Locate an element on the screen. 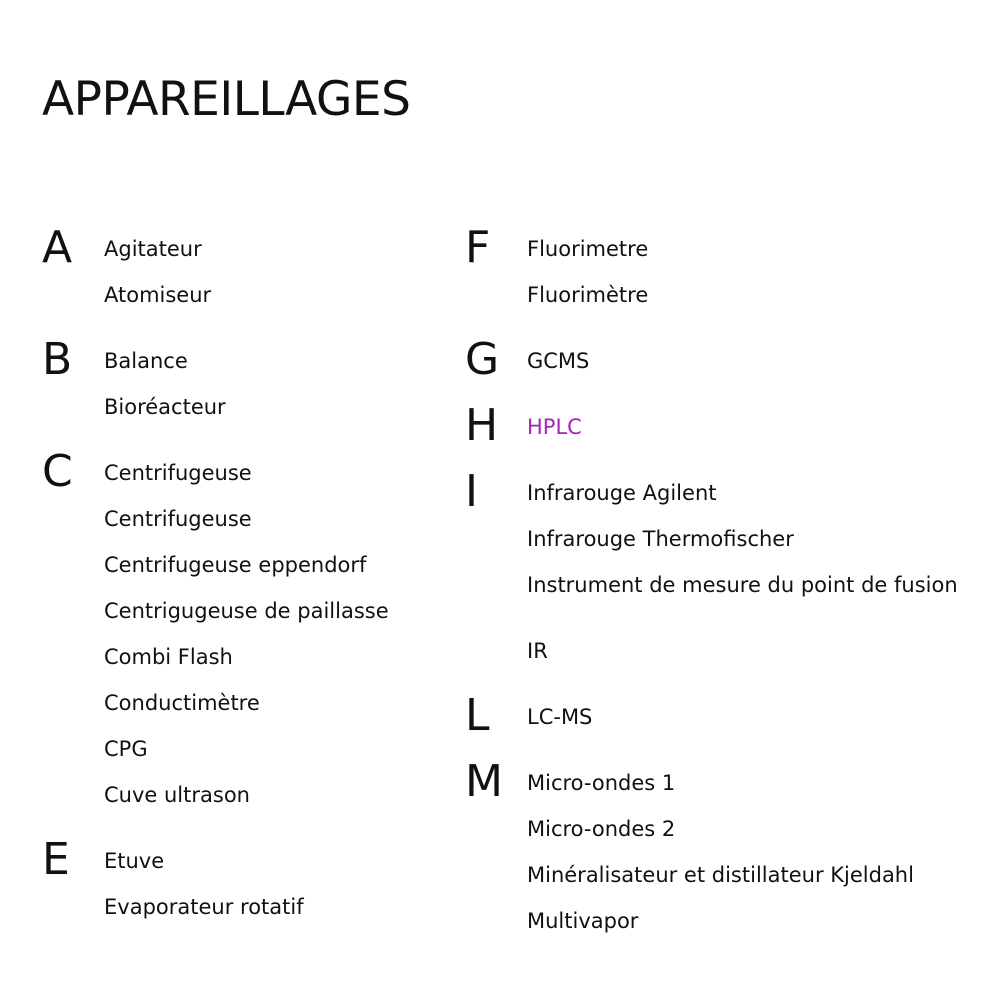 This screenshot has height=1000, width=1000. index-letter: B is located at coordinates (57, 359).